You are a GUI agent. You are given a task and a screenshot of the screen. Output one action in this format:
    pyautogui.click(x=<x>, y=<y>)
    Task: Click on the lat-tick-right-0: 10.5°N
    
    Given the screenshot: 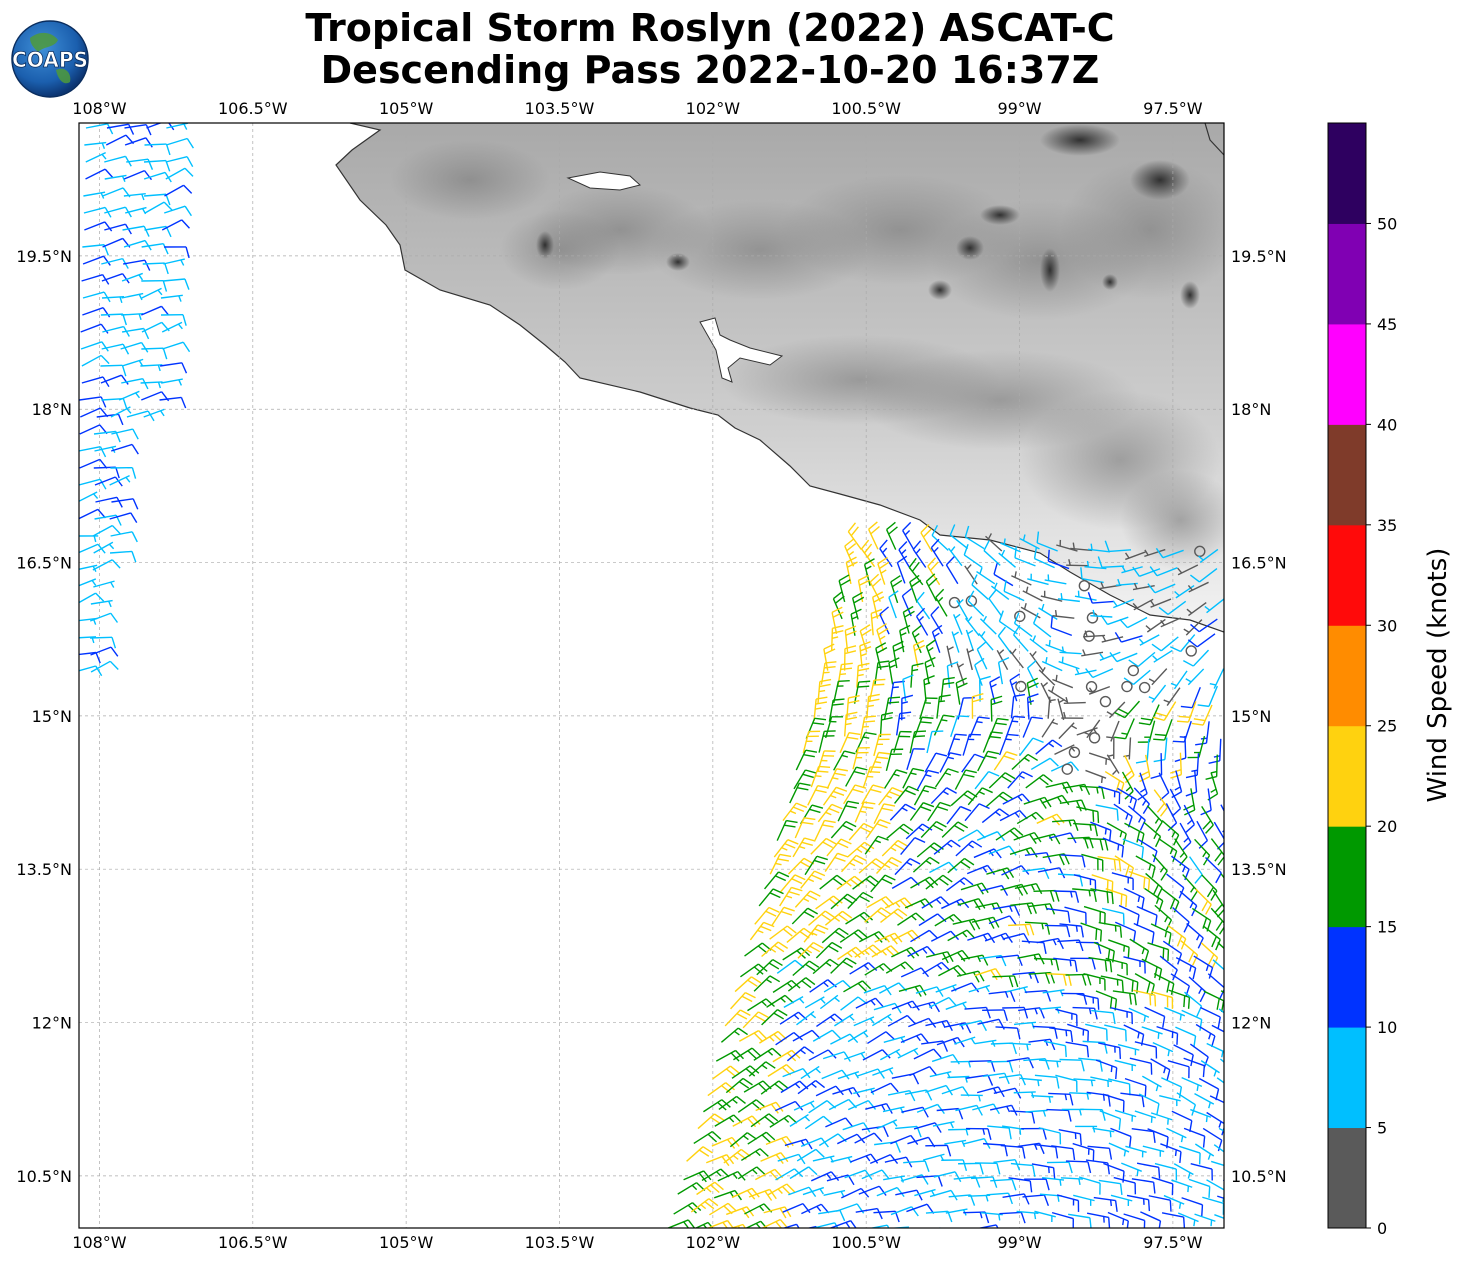 What is the action you would take?
    pyautogui.click(x=1259, y=1176)
    